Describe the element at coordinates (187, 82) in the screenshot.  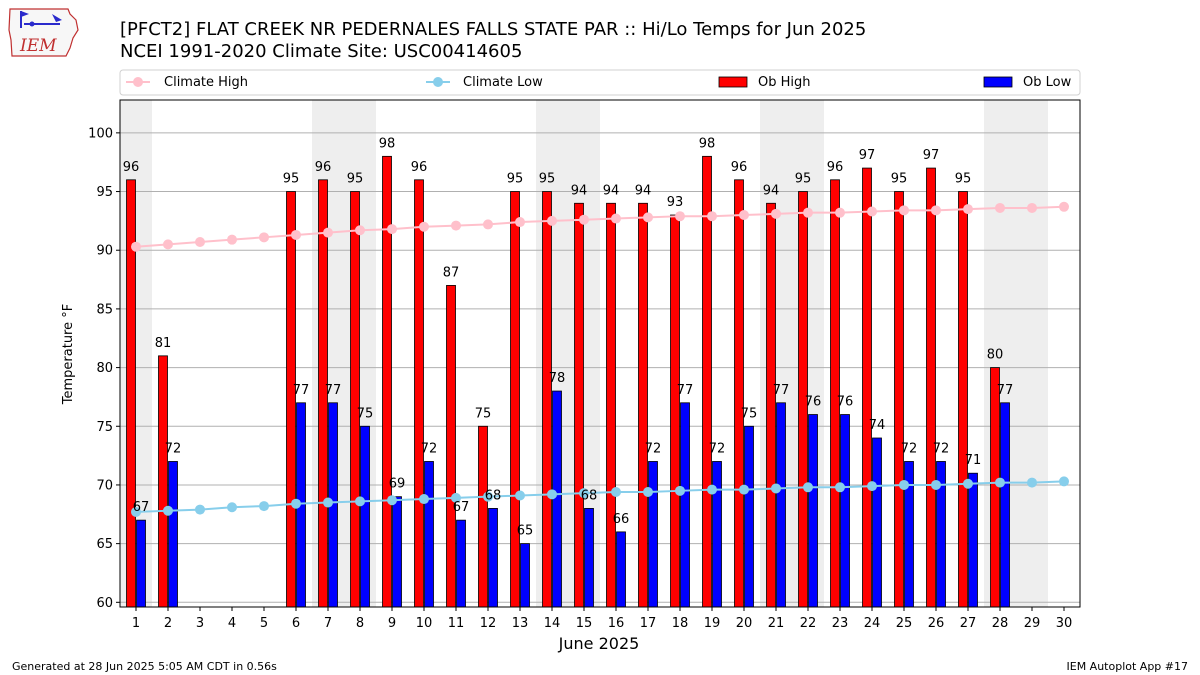
I see `legend-item-climate-high: Climate High` at that location.